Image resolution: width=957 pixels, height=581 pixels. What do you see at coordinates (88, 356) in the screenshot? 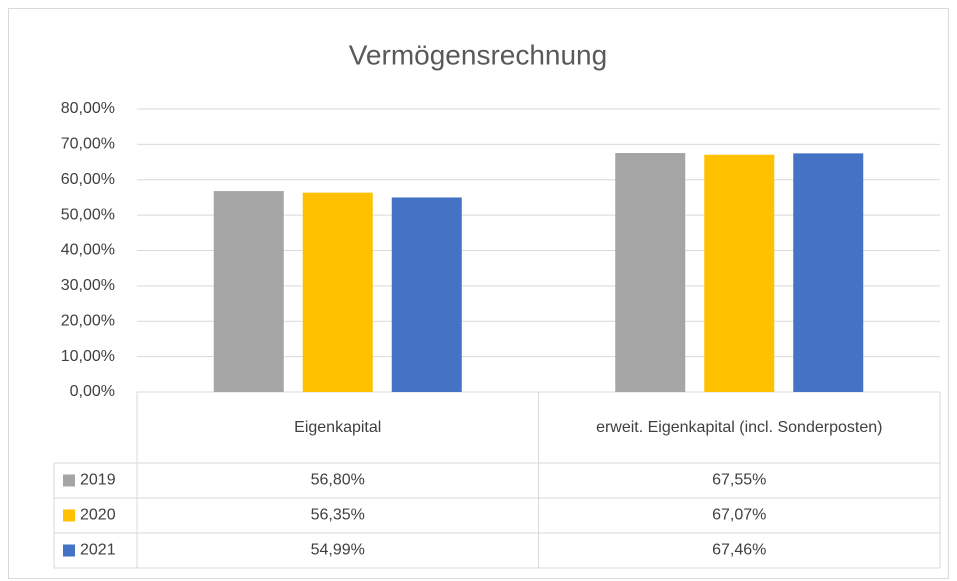
I see `y-tick-label: 10,00%` at bounding box center [88, 356].